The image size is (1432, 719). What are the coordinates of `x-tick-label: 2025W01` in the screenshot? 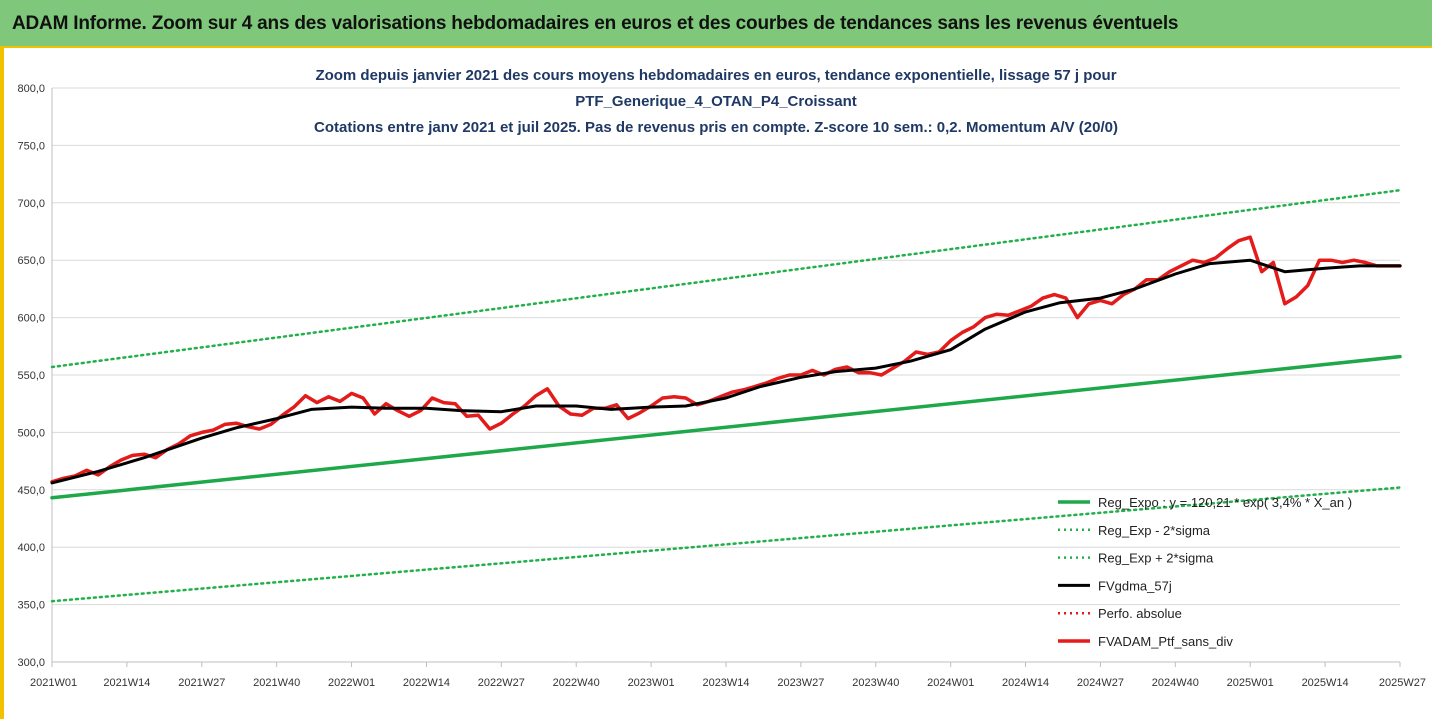 It's located at (1250, 683).